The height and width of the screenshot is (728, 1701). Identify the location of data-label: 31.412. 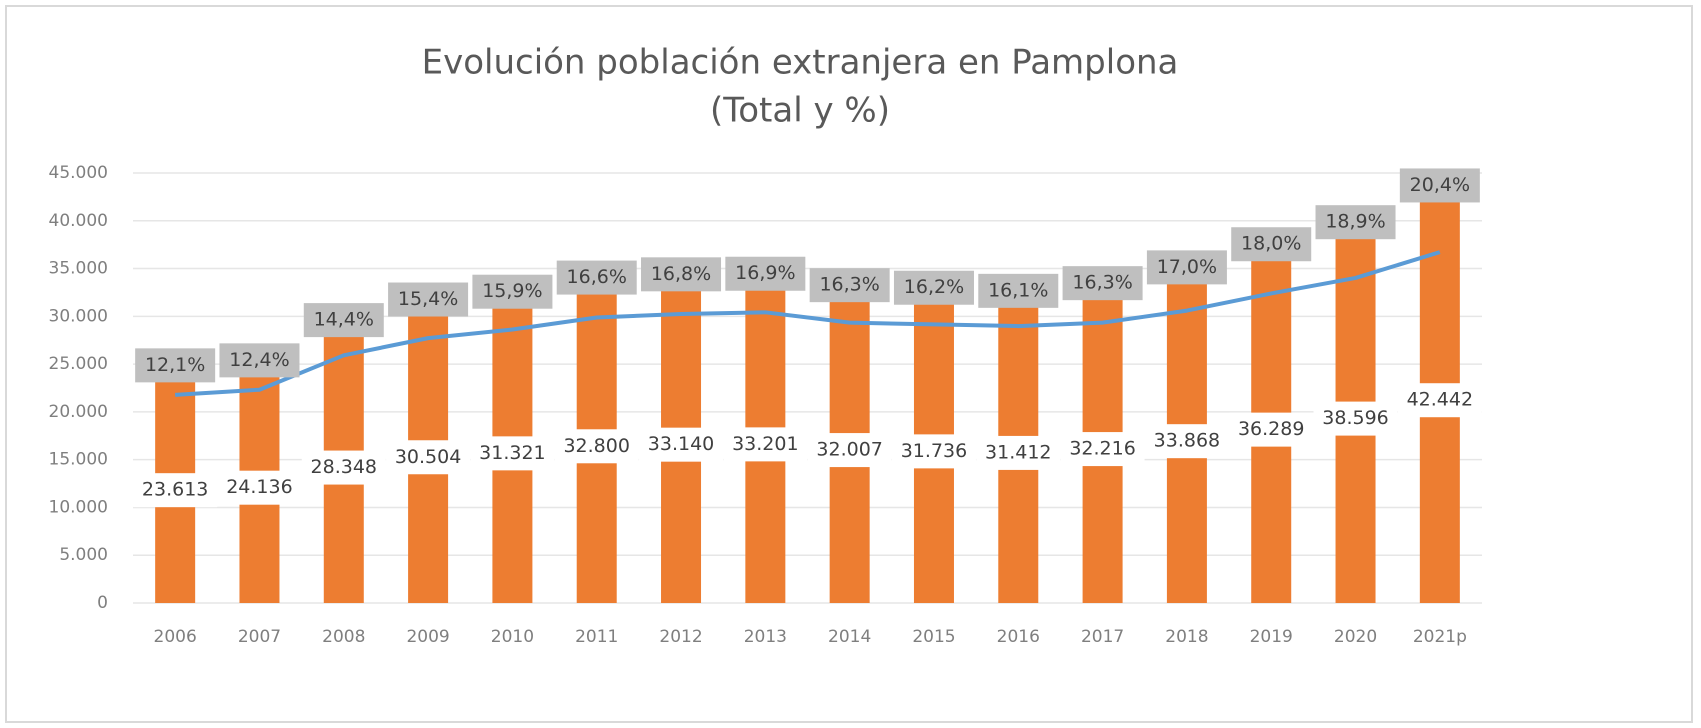
(1018, 452).